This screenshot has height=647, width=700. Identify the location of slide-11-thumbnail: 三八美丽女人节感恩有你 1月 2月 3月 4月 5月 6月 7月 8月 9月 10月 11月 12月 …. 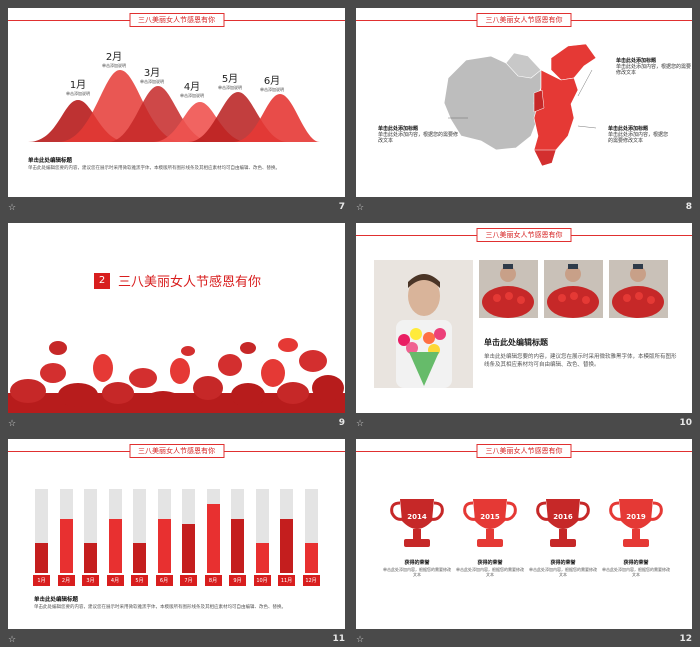
(176, 534).